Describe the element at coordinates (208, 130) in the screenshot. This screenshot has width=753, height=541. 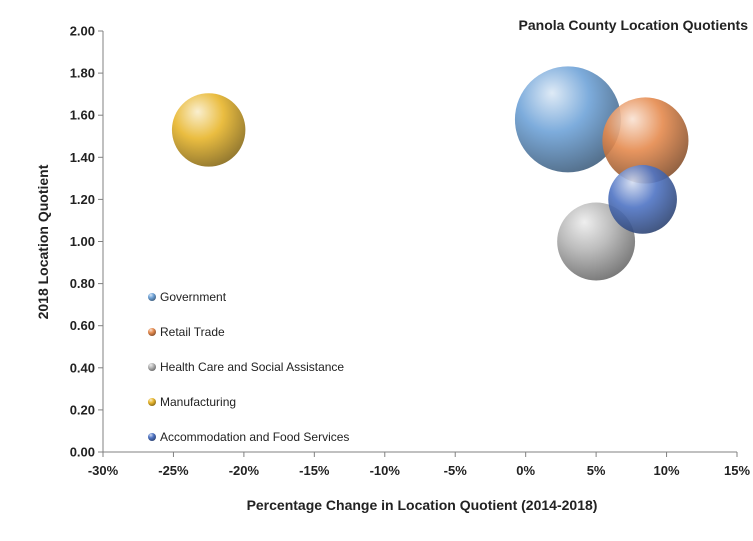
I see `bubble-manufacturing` at that location.